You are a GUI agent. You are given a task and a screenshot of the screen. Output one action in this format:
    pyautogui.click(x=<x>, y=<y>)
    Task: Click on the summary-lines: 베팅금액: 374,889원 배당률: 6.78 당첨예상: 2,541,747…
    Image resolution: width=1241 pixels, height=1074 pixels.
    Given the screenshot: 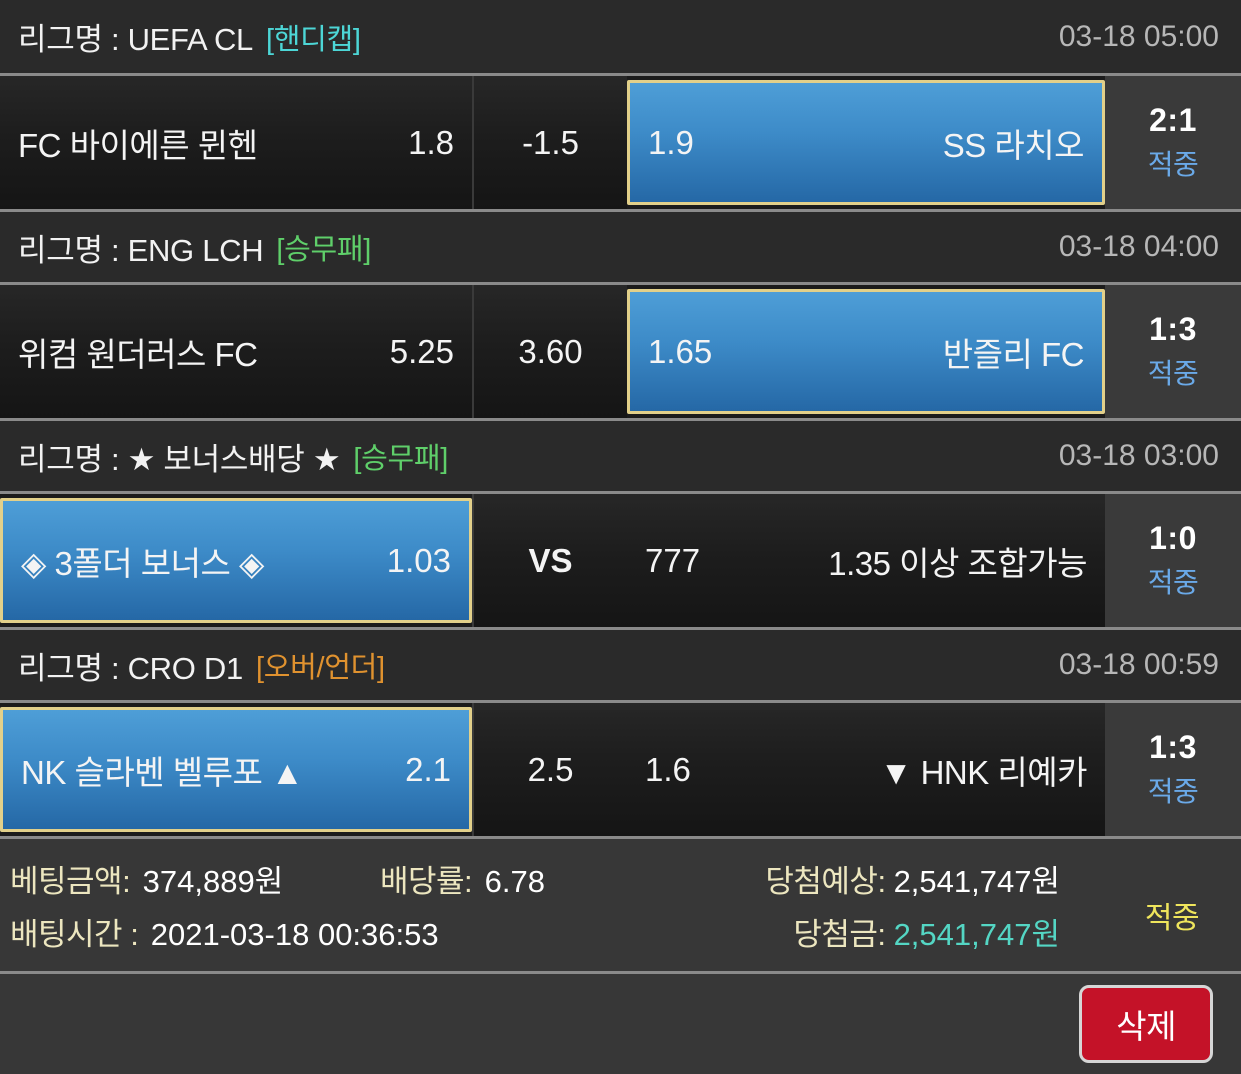 What is the action you would take?
    pyautogui.click(x=551, y=905)
    